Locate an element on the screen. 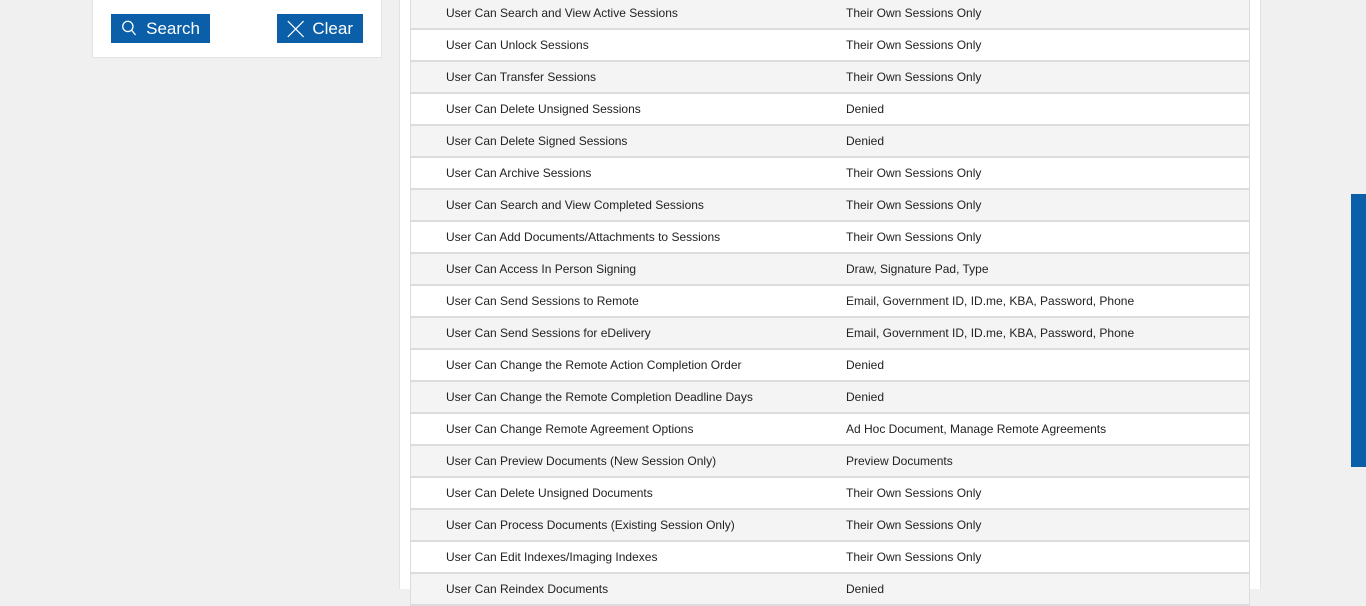 The height and width of the screenshot is (606, 1366). permission-value: Preview Documents is located at coordinates (899, 461).